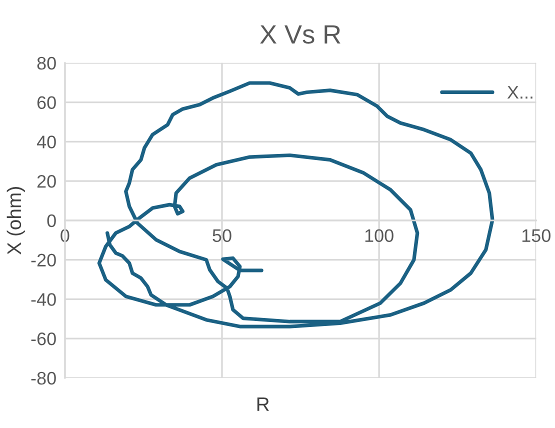 The width and height of the screenshot is (555, 428). I want to click on y-tick-label: -20, so click(43, 260).